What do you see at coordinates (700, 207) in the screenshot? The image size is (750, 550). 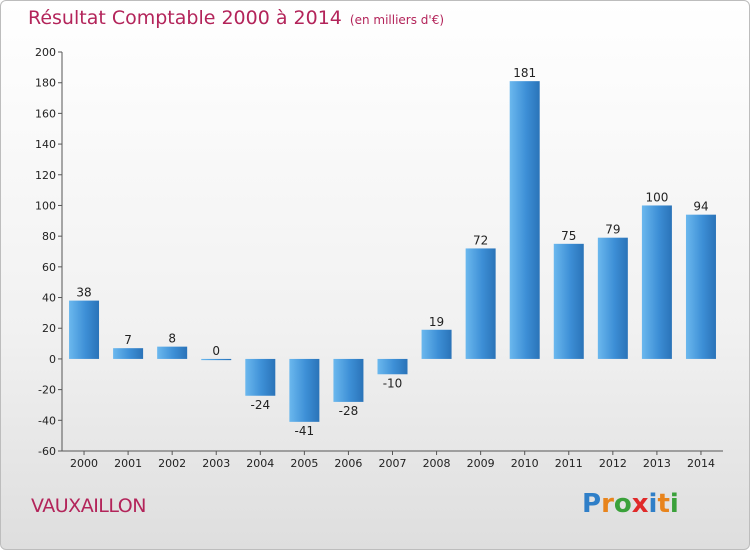 I see `data-label: 94` at bounding box center [700, 207].